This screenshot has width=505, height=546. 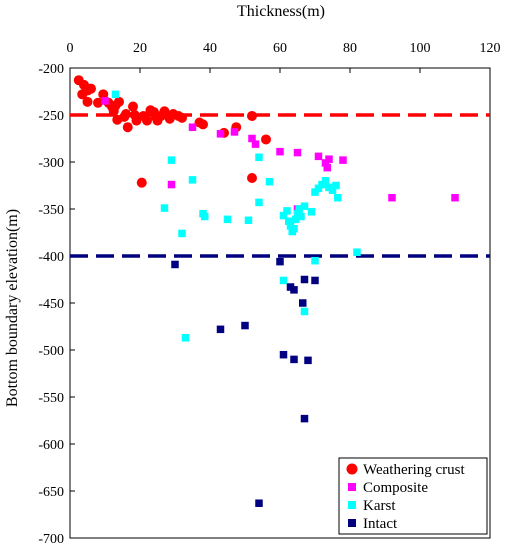 What do you see at coordinates (352, 523) in the screenshot?
I see `legend-marker-intact` at bounding box center [352, 523].